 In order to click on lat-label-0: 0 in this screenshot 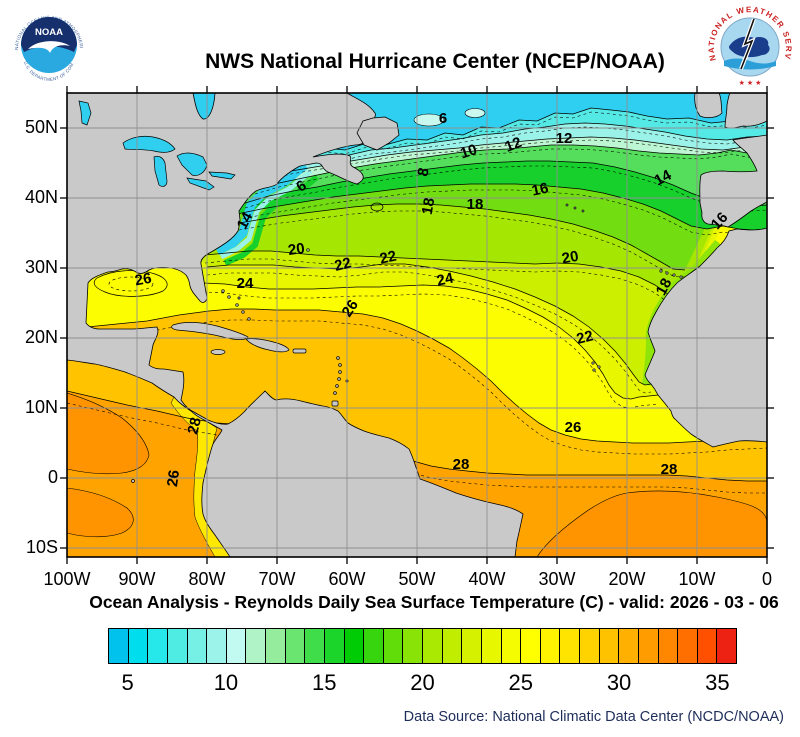, I will do `click(52, 477)`.